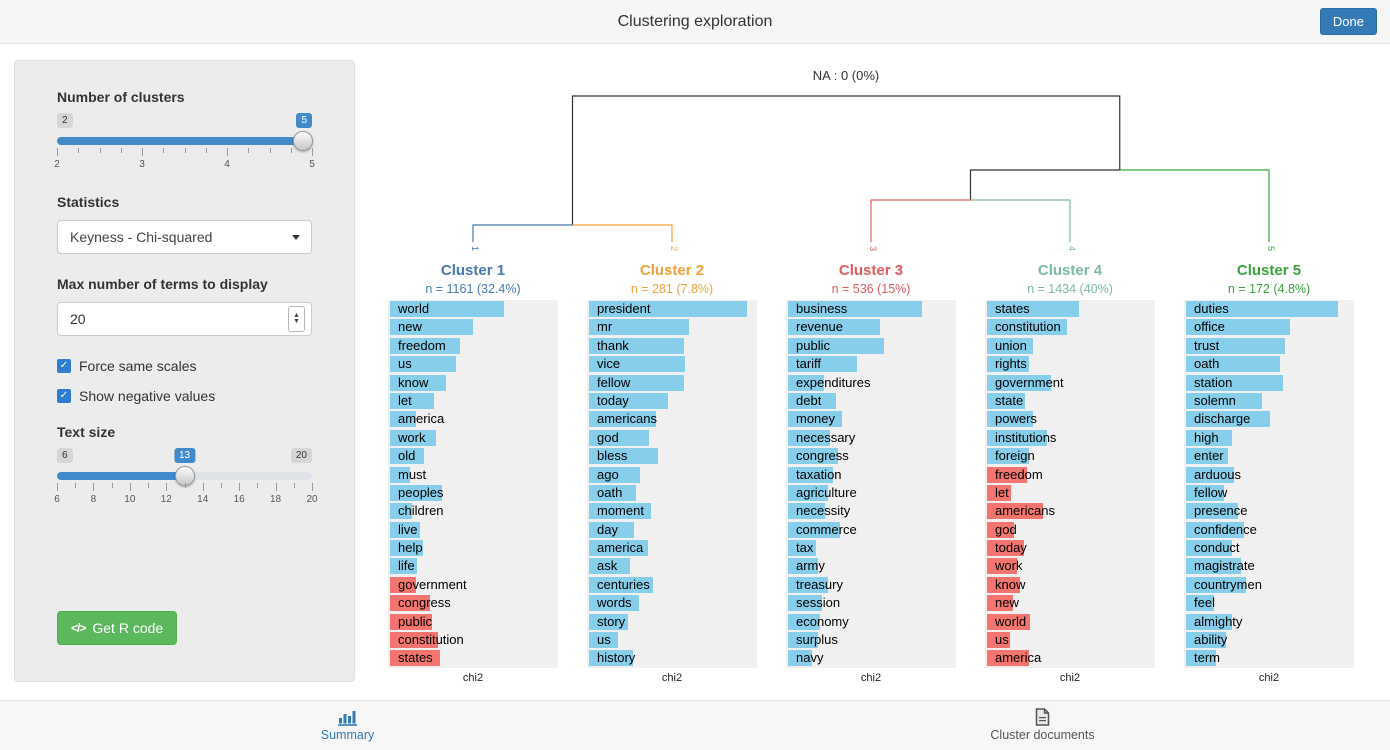  I want to click on text-size-slider: 6 13 20 6 8 10 12 14 16 18 20, so click(186, 479).